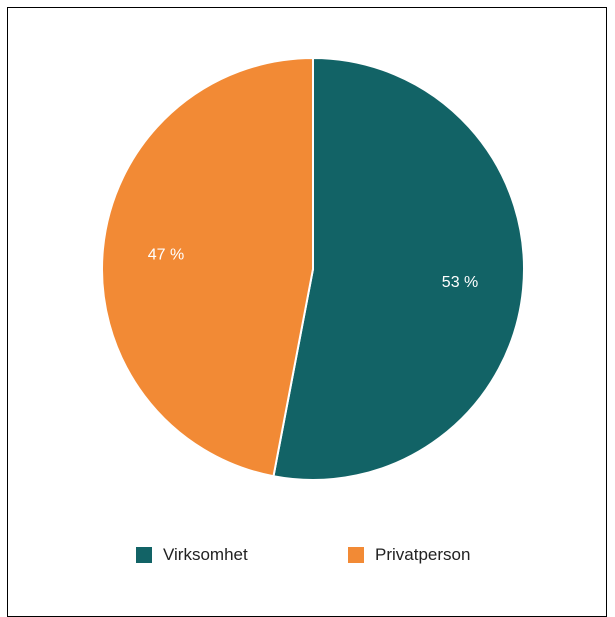  I want to click on legend-item-privatperson: Privatperson, so click(409, 555).